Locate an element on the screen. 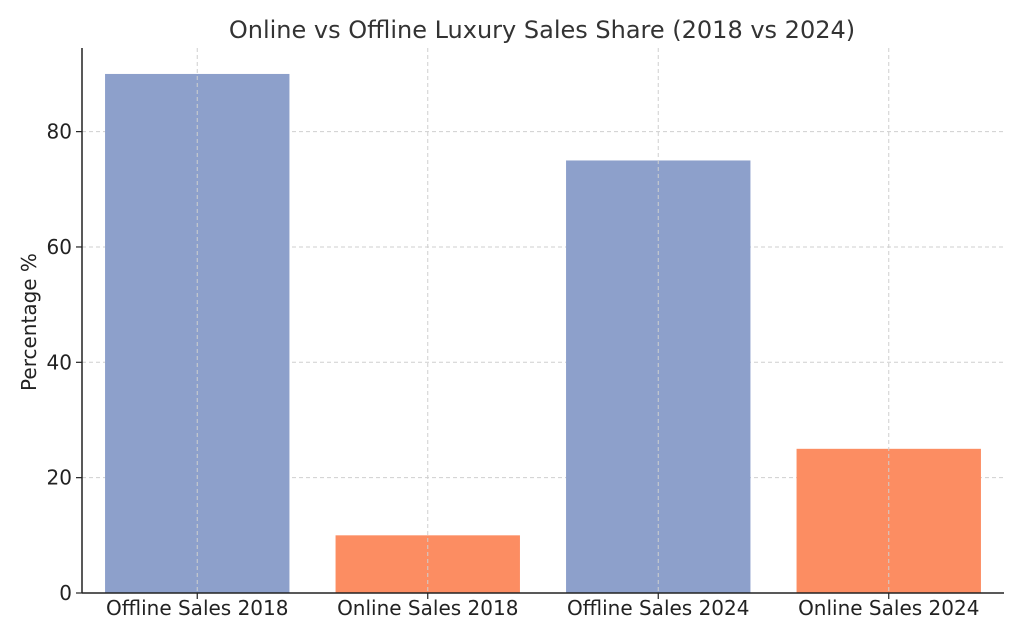 Image resolution: width=1024 pixels, height=640 pixels. y-tick-label-1: 20 is located at coordinates (59, 478).